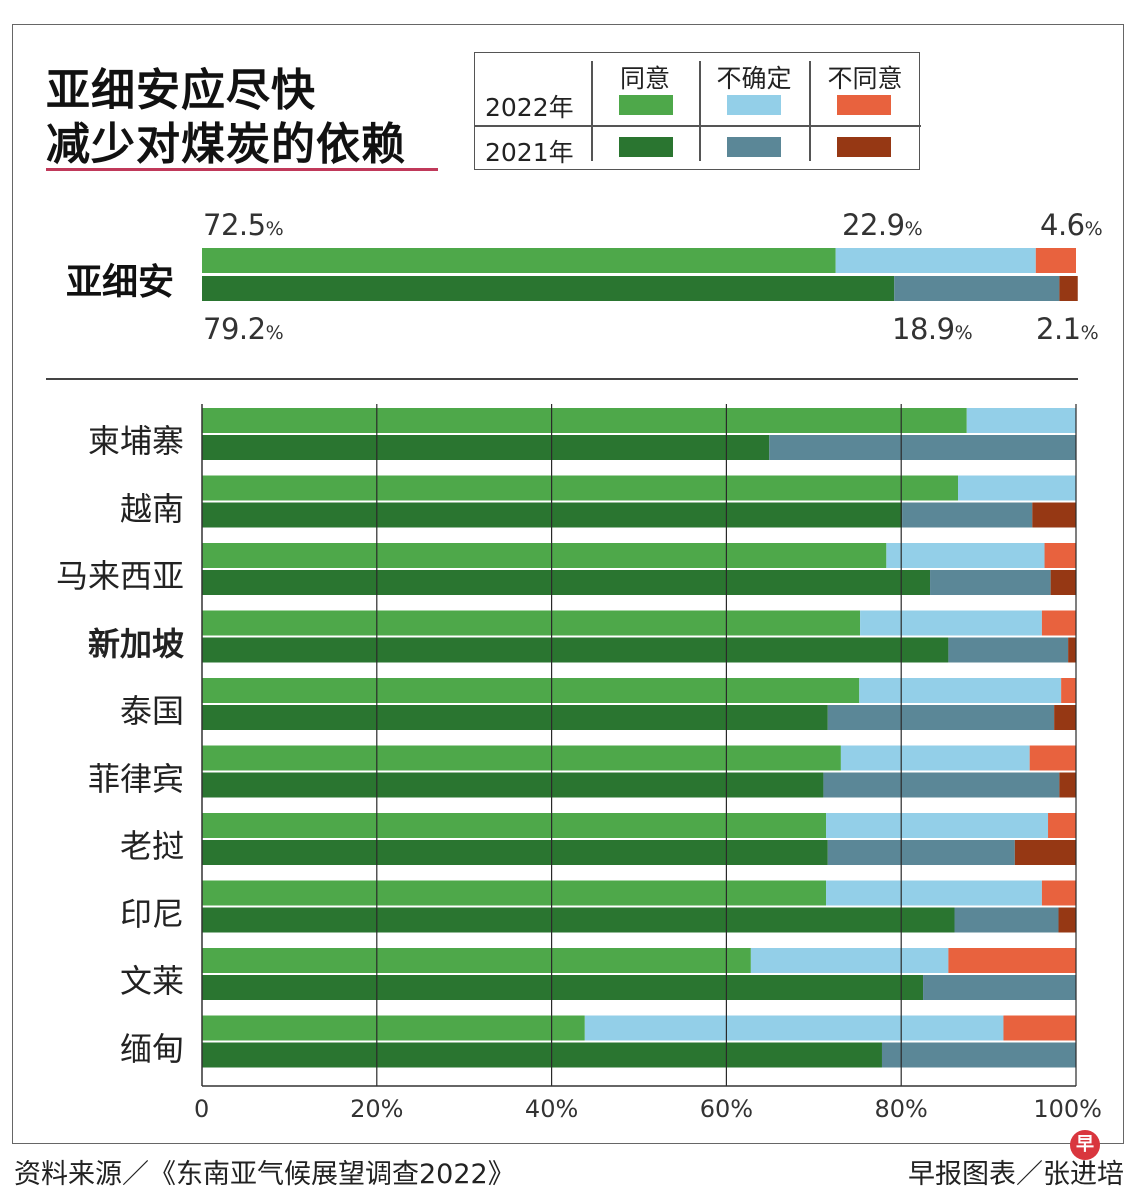  Describe the element at coordinates (151, 981) in the screenshot. I see `country-label: 文莱` at that location.